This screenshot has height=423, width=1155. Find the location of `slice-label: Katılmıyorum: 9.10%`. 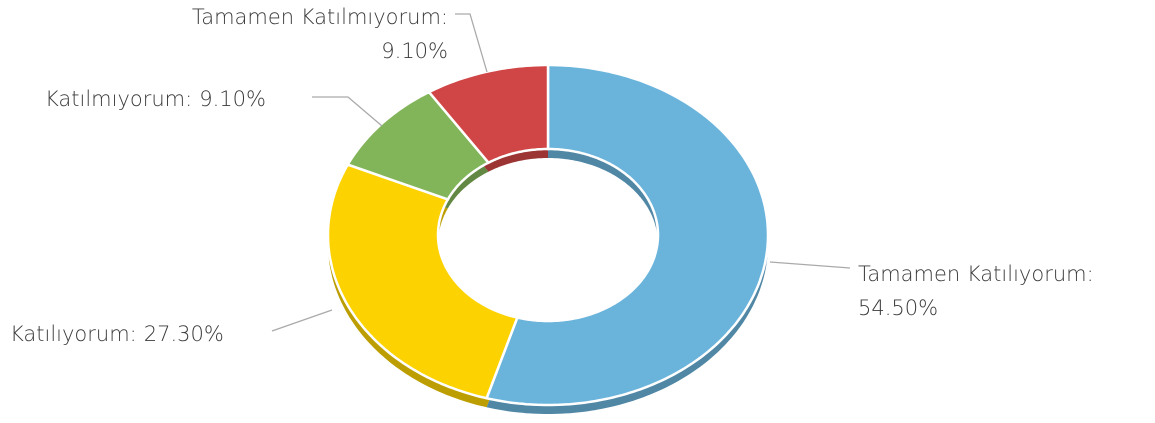

slice-label: Katılmıyorum: 9.10% is located at coordinates (155, 99).